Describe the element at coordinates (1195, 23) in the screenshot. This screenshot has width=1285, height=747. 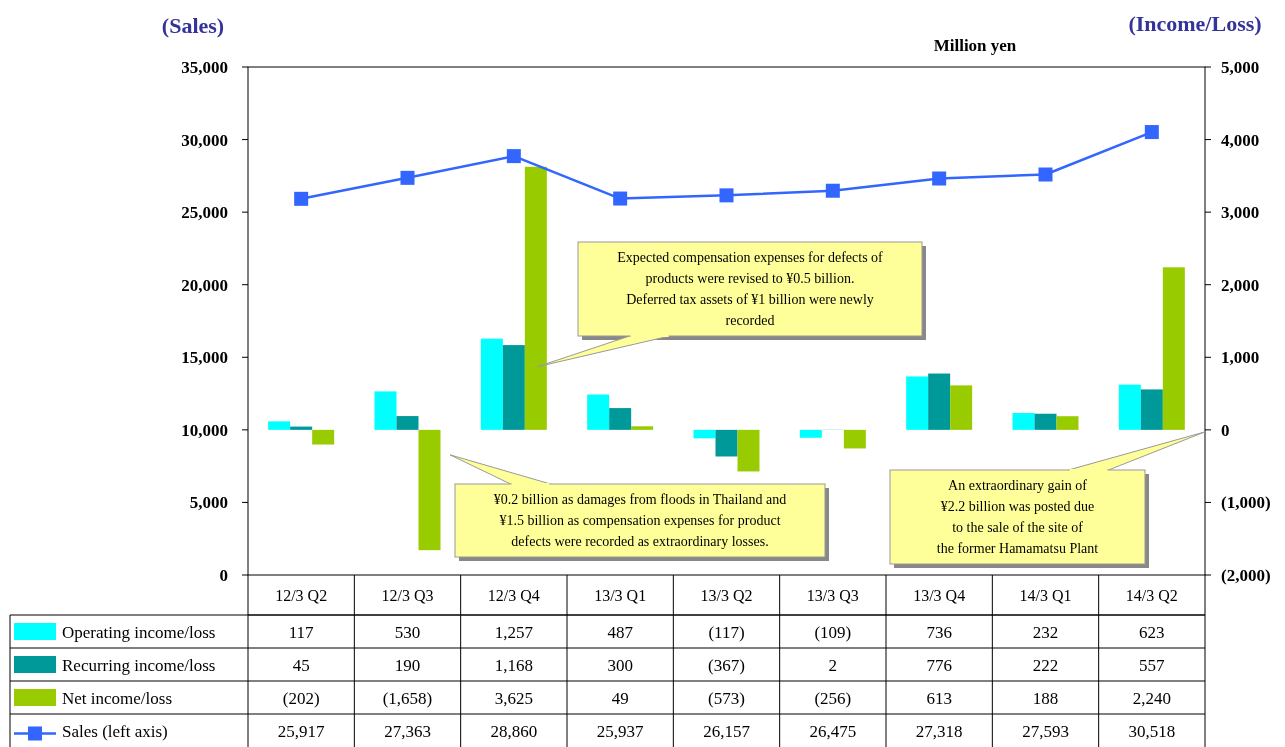
I see `y2-axis-title: (Income/Loss)` at that location.